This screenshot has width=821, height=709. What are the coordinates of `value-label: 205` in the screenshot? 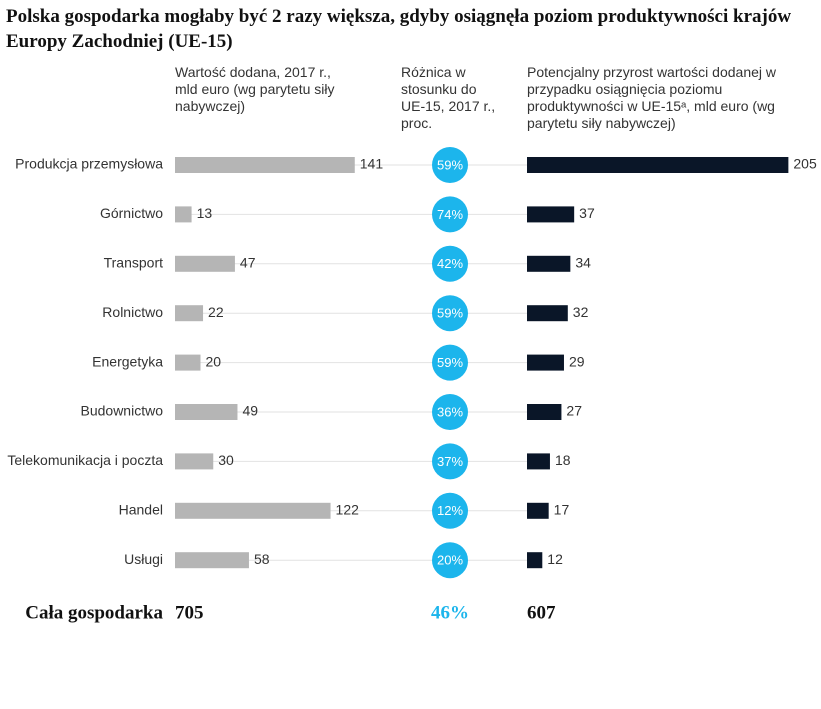 It's located at (805, 164).